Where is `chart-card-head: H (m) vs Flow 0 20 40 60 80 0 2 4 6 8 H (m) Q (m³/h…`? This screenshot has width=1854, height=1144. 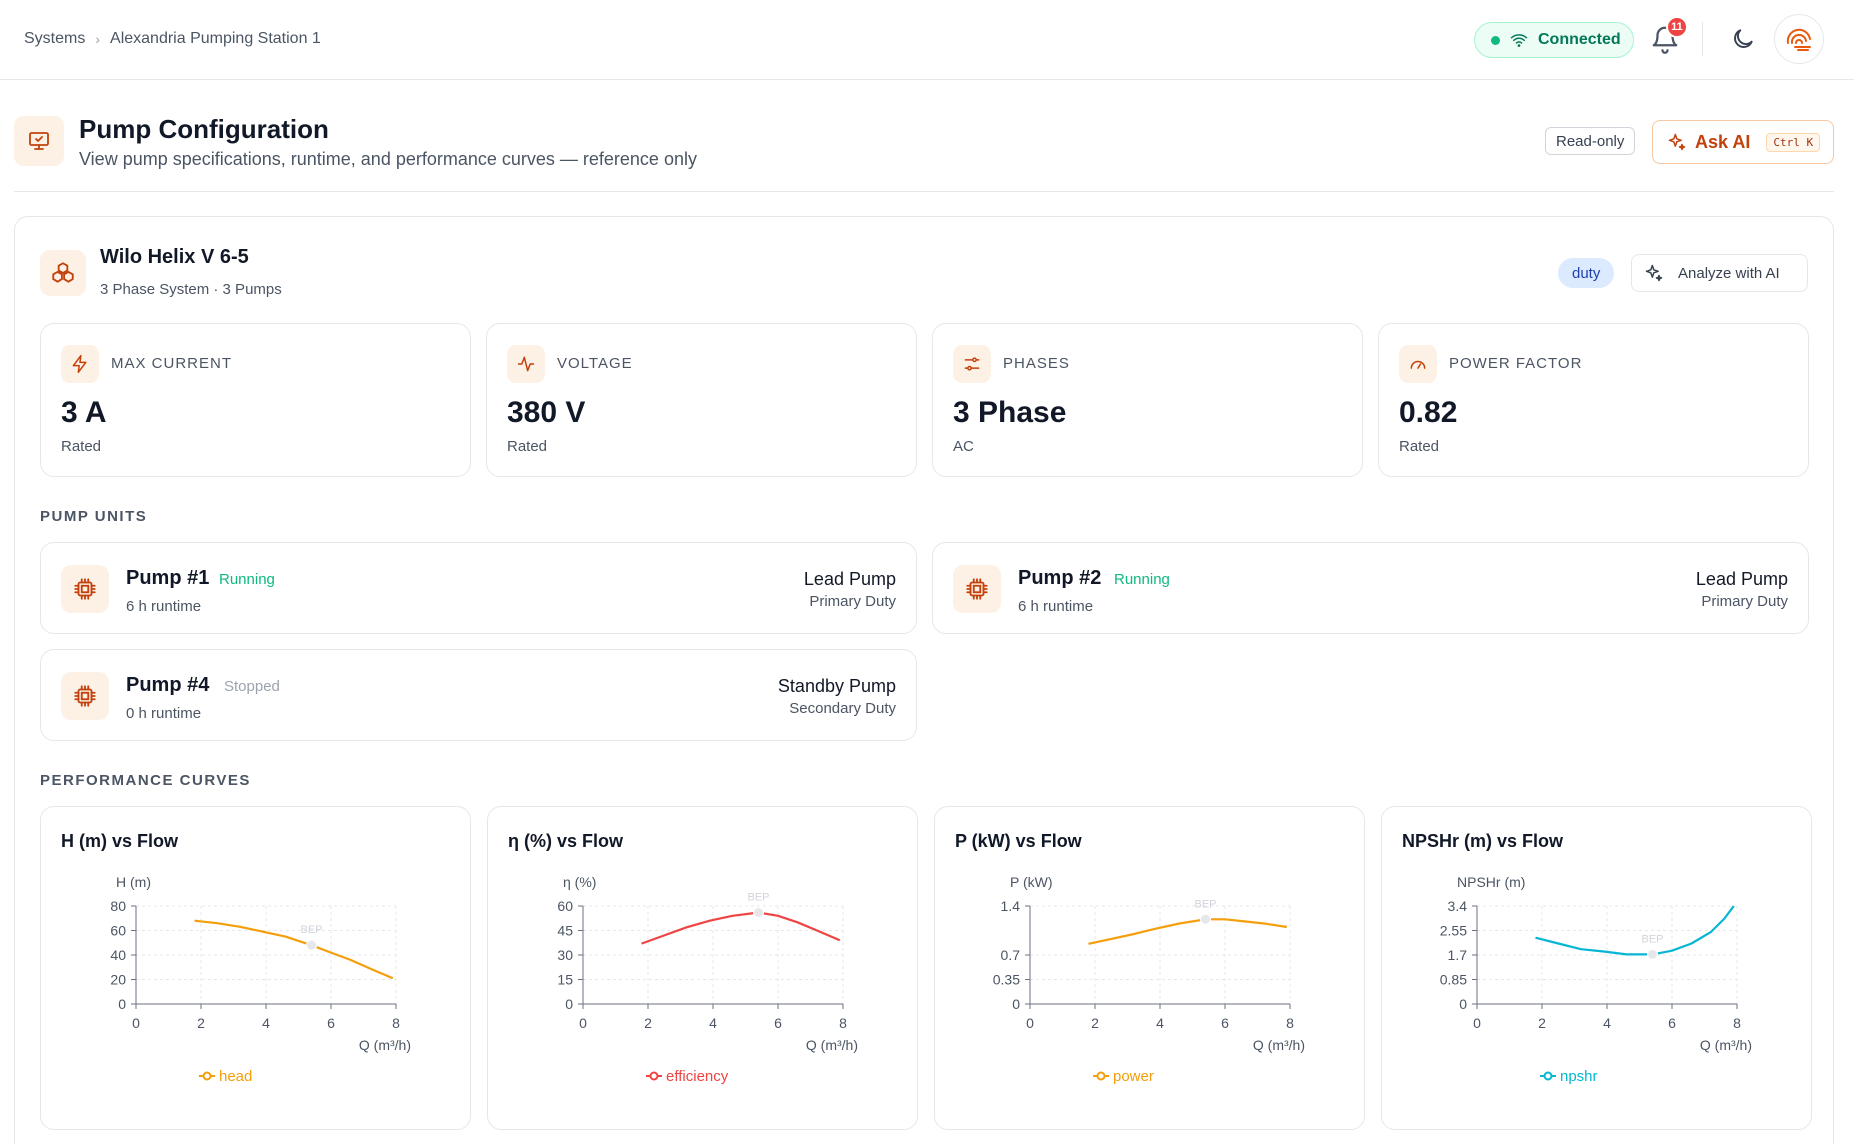 chart-card-head: H (m) vs Flow 0 20 40 60 80 0 2 4 6 8 H (m) Q (m³/h… is located at coordinates (255, 968).